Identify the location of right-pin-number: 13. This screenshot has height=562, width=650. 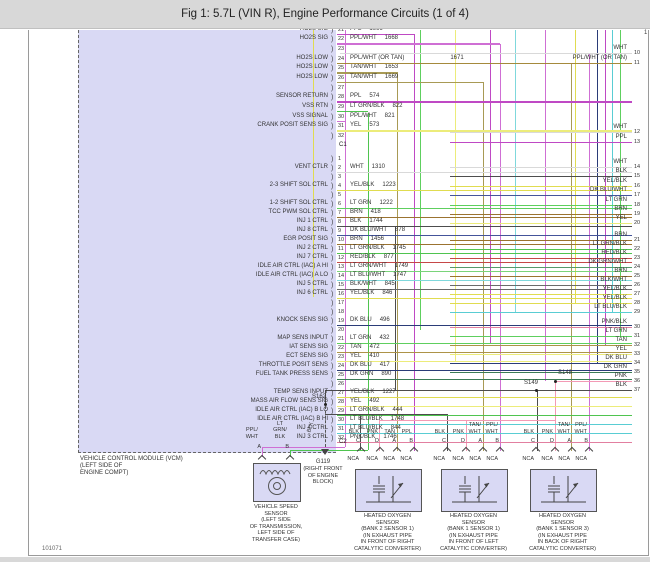
(637, 142).